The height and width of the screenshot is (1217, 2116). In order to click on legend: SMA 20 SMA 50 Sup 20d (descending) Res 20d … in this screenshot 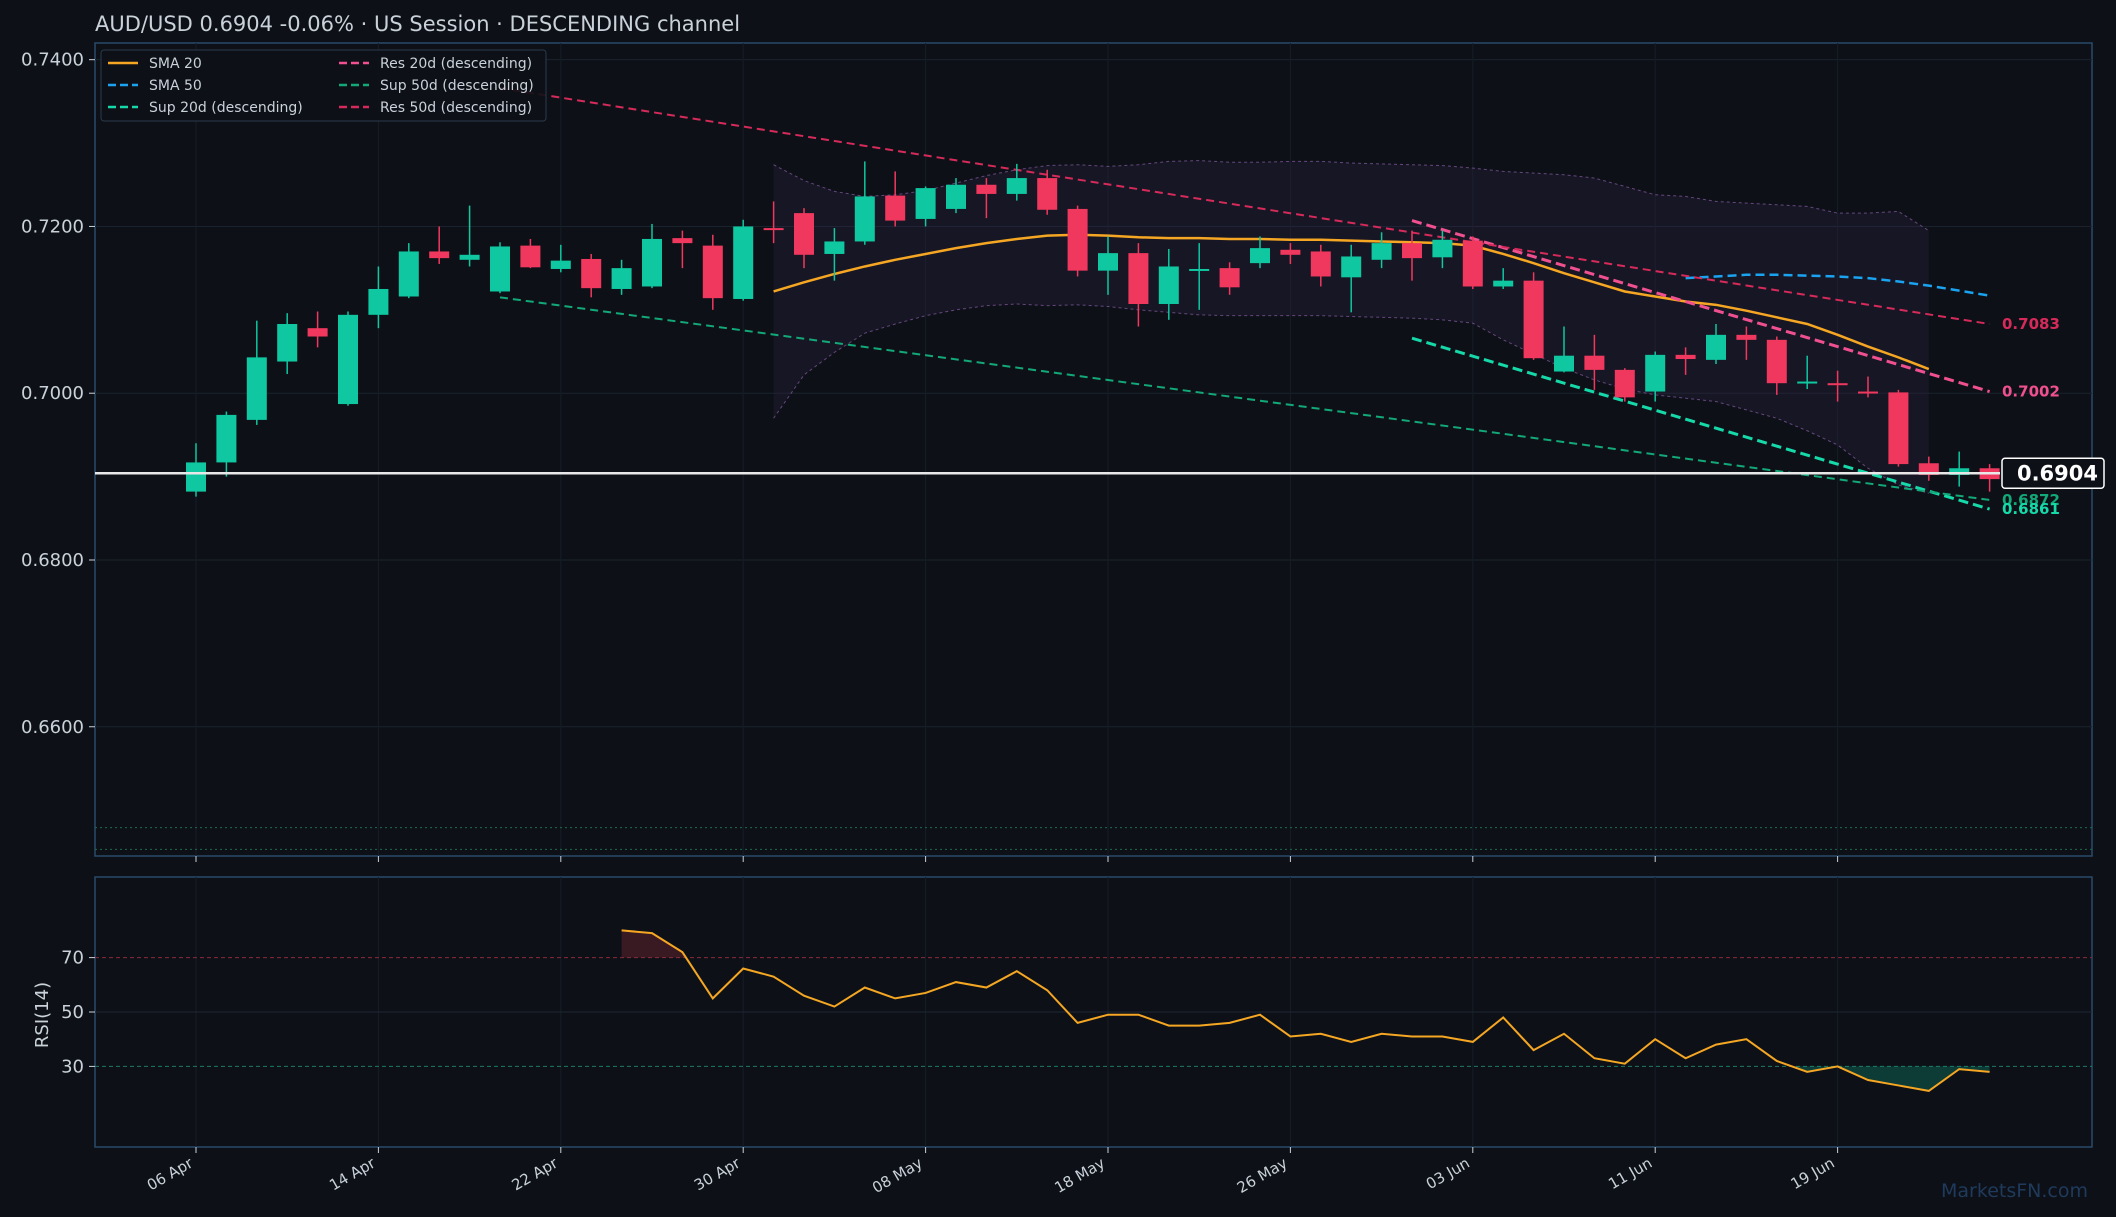, I will do `click(323, 85)`.